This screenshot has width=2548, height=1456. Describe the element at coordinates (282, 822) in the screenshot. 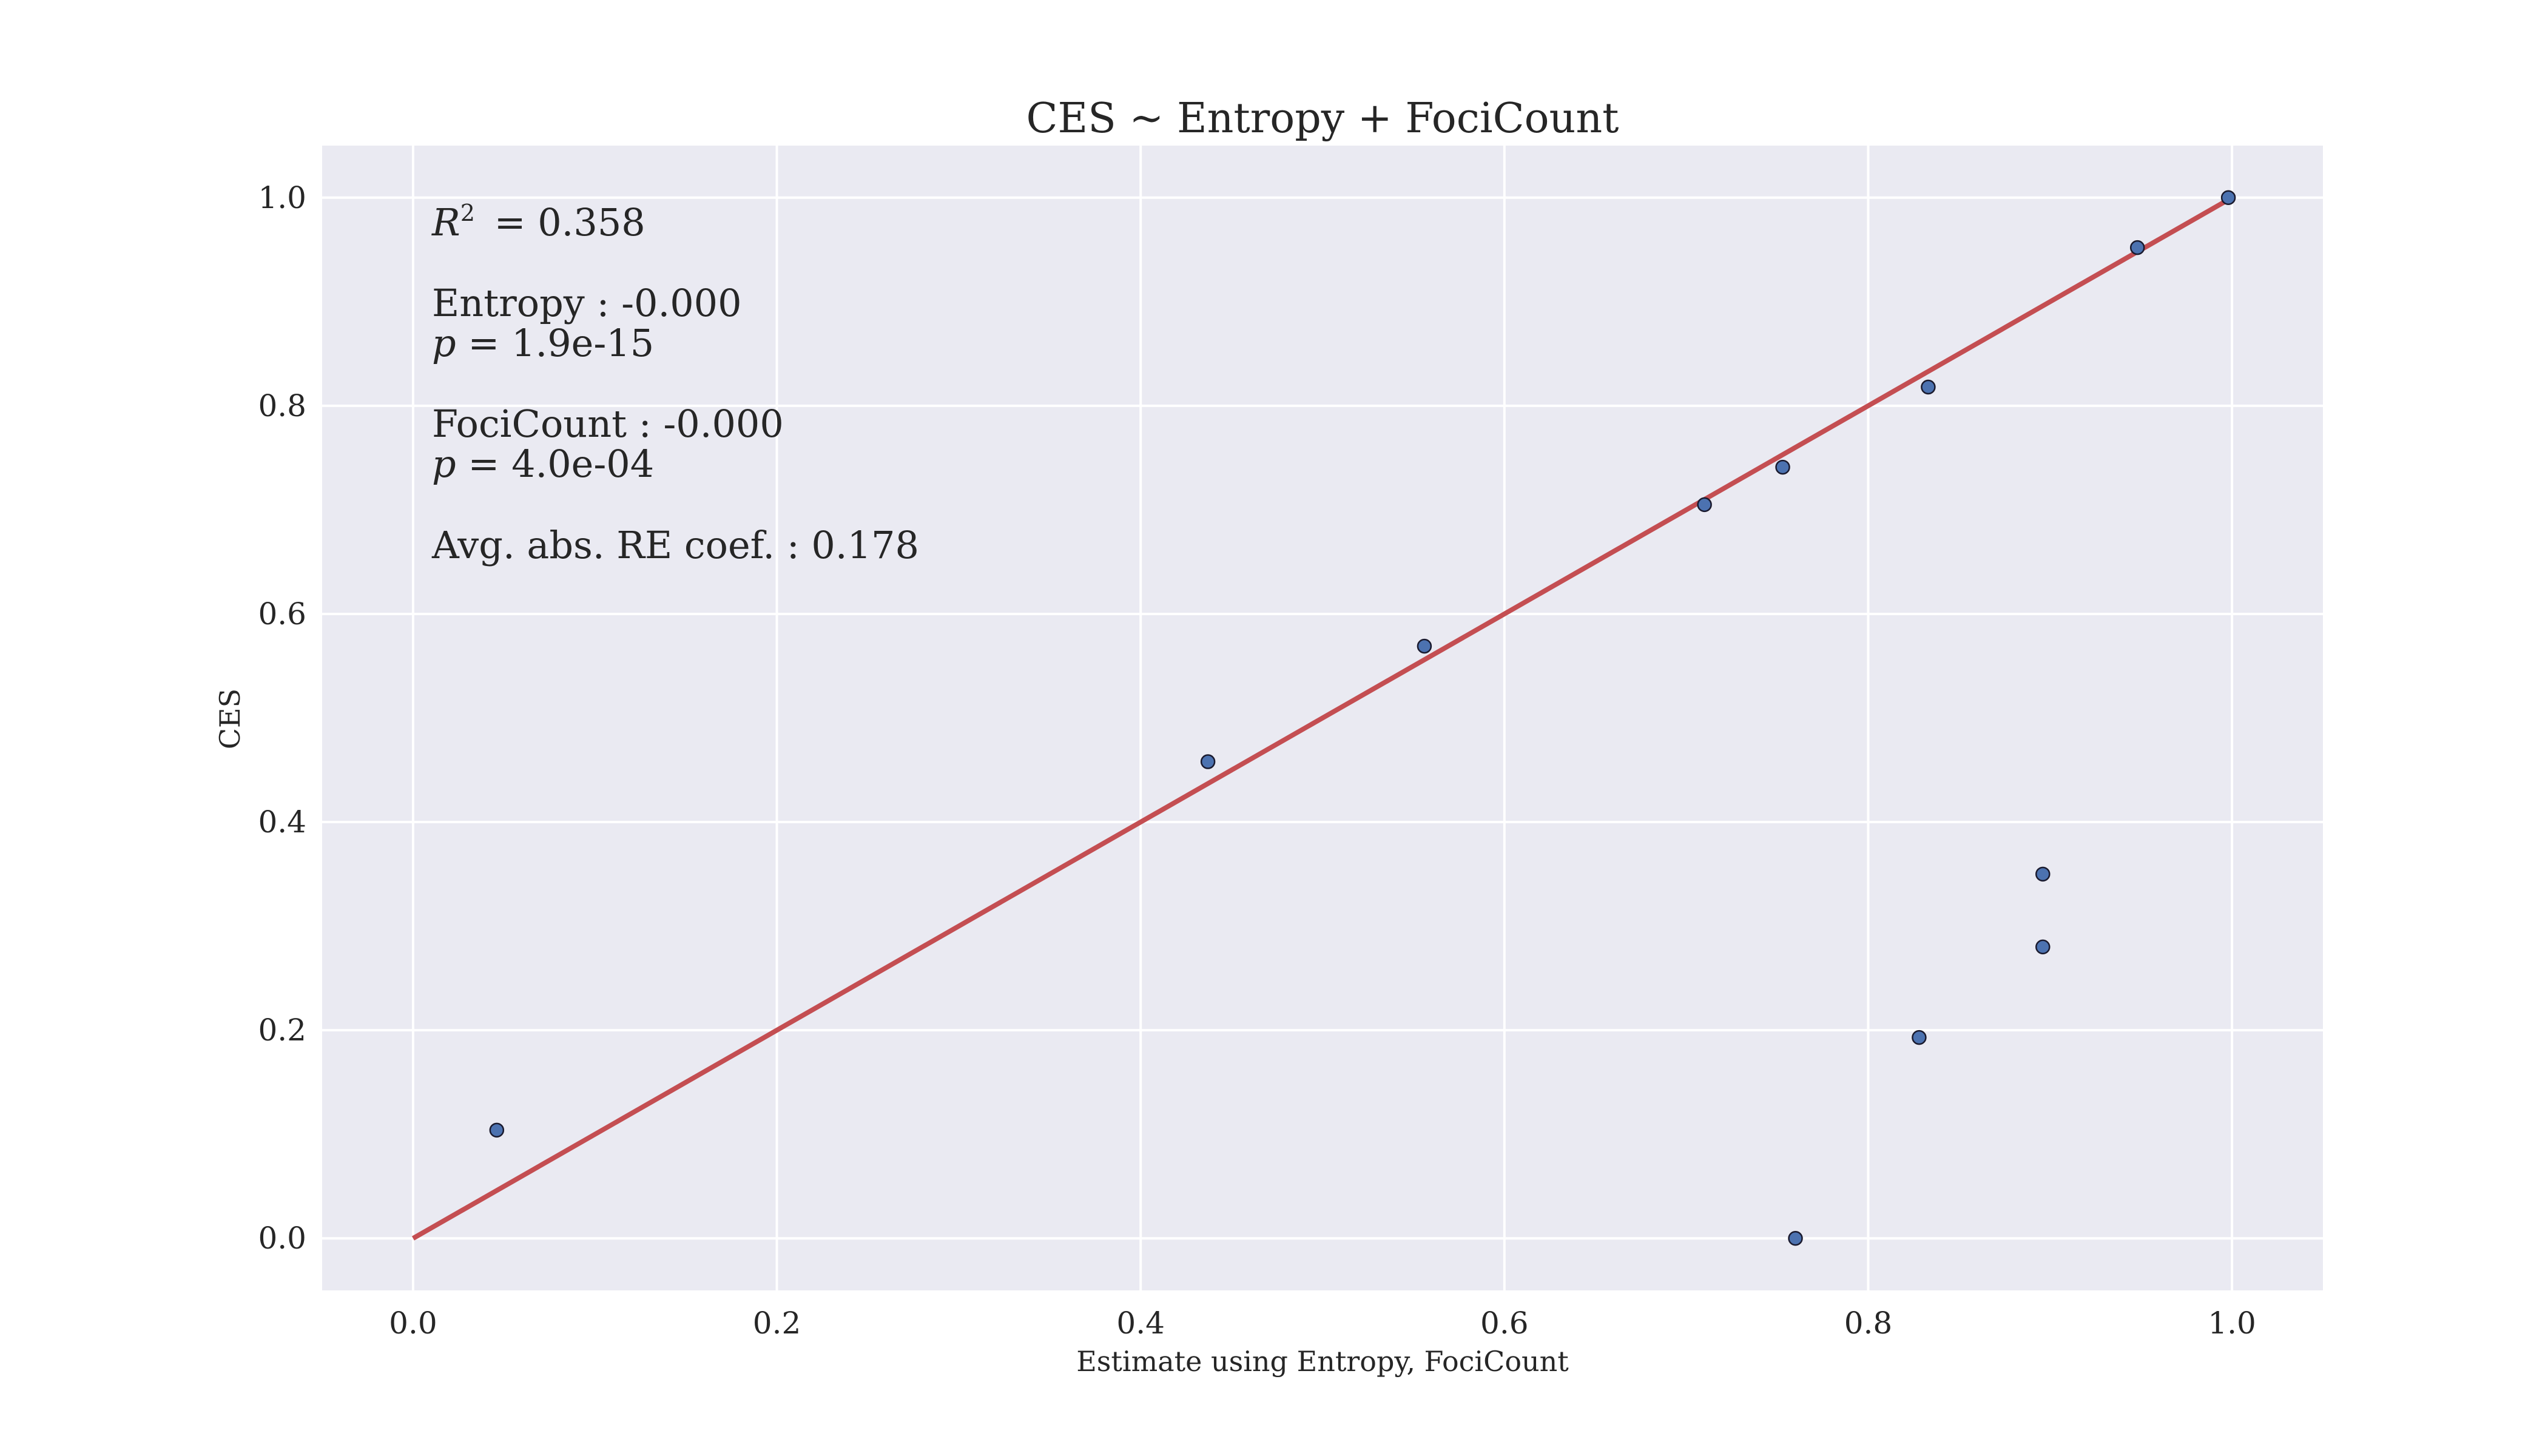

I see `y-tick-label: 0.4` at that location.